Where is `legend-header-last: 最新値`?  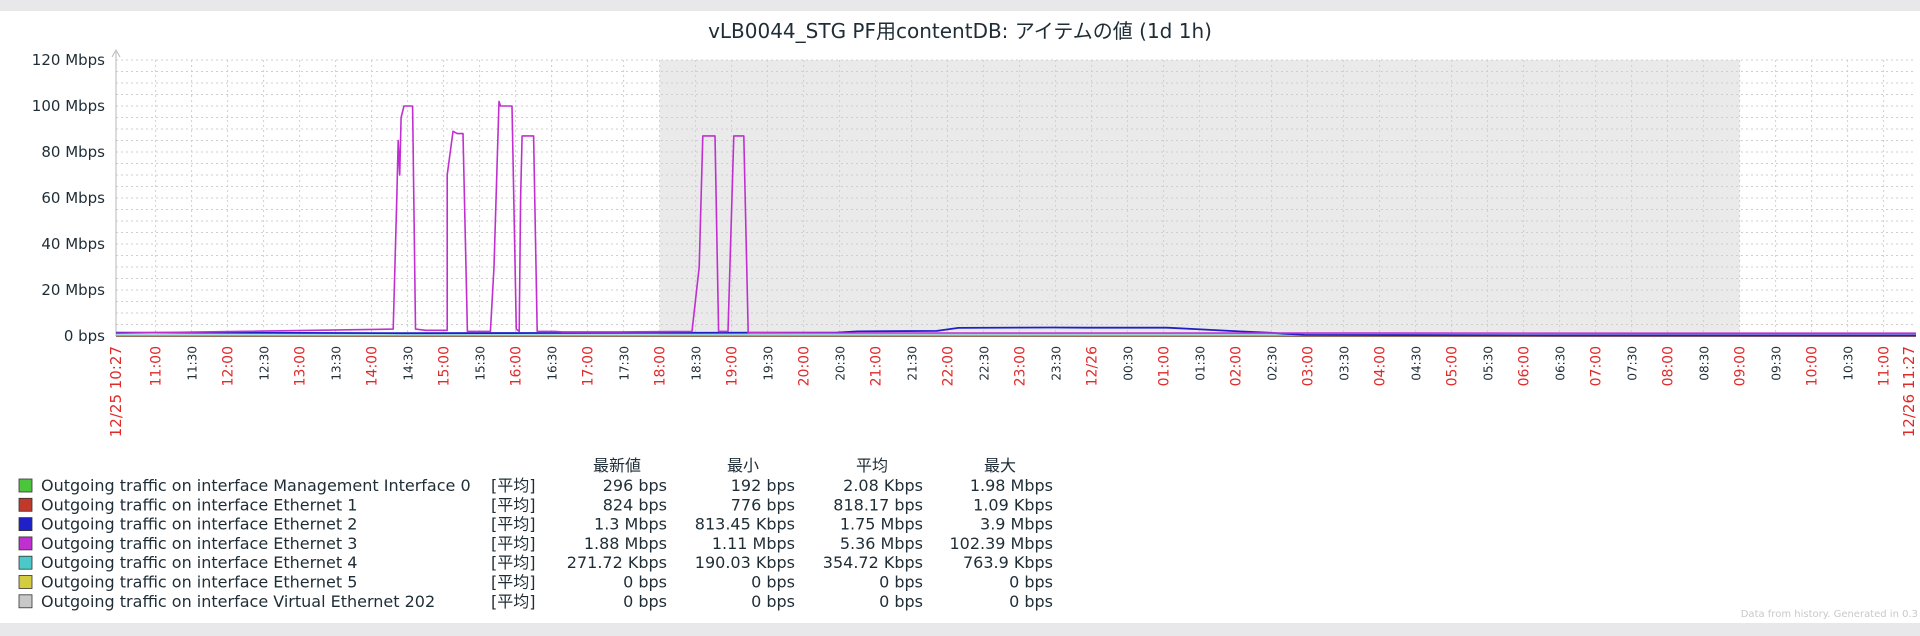 legend-header-last: 最新値 is located at coordinates (617, 465).